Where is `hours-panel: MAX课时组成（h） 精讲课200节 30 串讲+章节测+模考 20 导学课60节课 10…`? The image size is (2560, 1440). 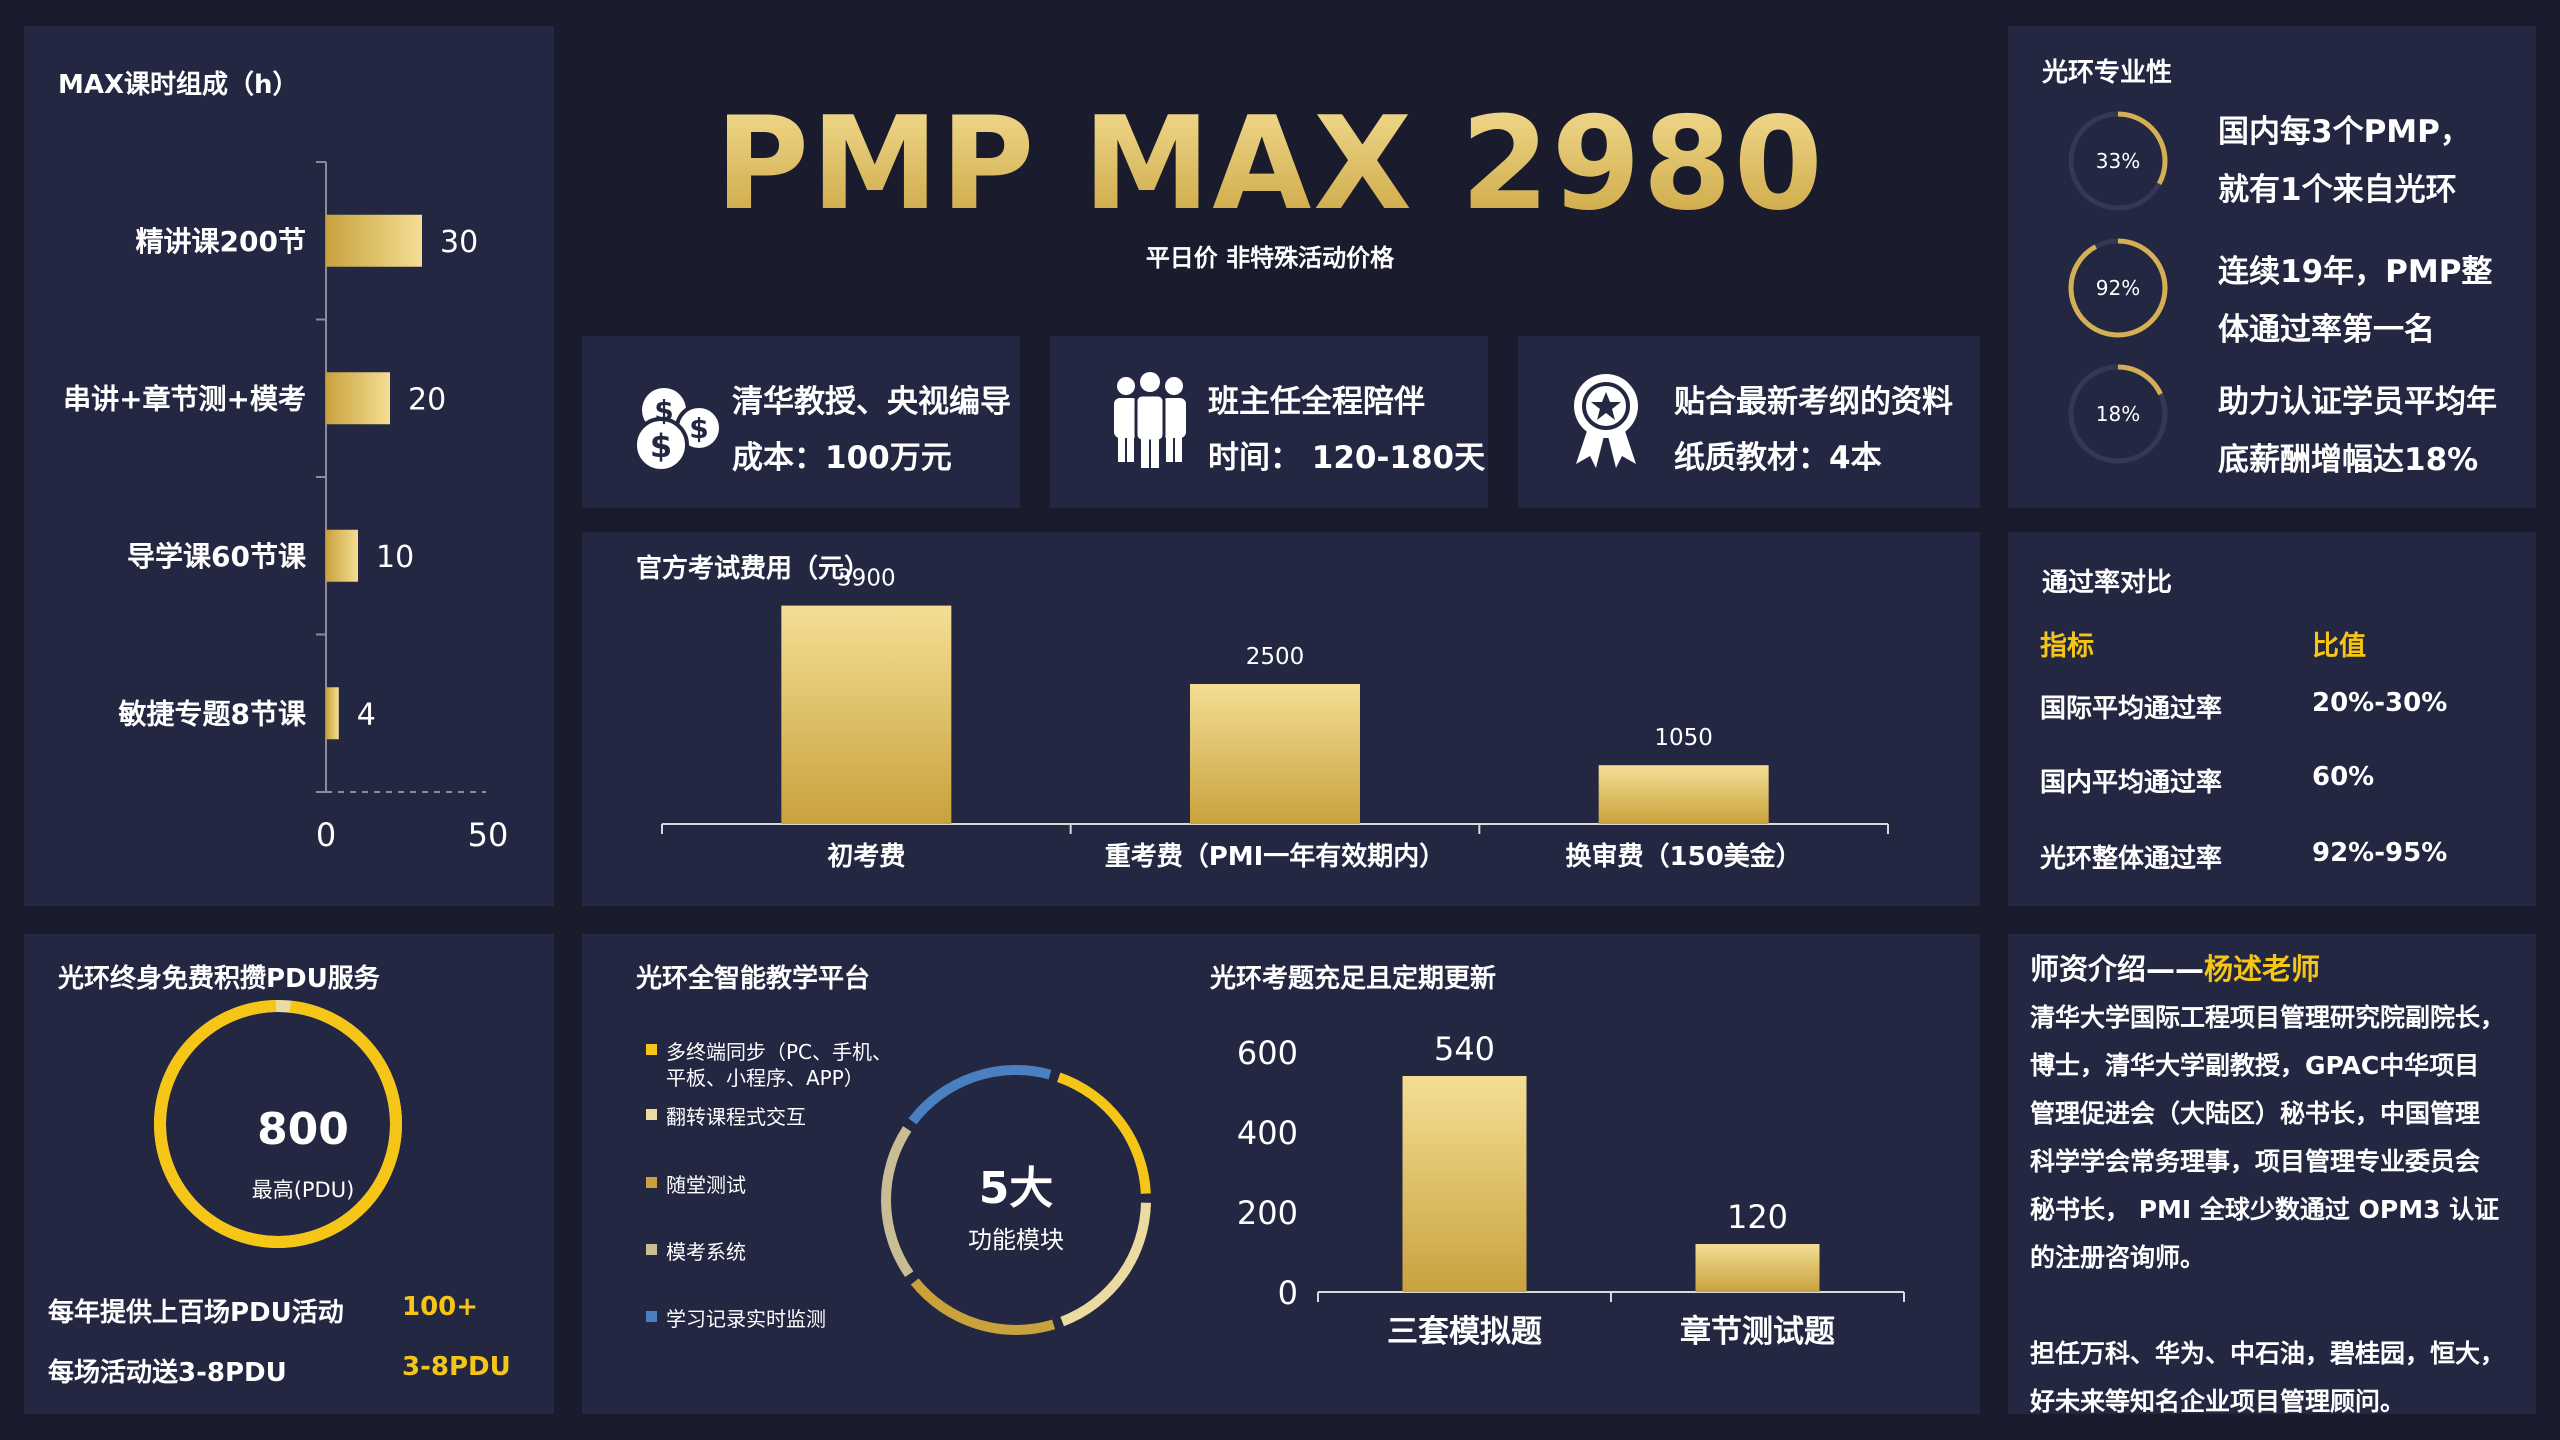
hours-panel: MAX课时组成（h） 精讲课200节 30 串讲+章节测+模考 20 导学课60节课 10… is located at coordinates (289, 466).